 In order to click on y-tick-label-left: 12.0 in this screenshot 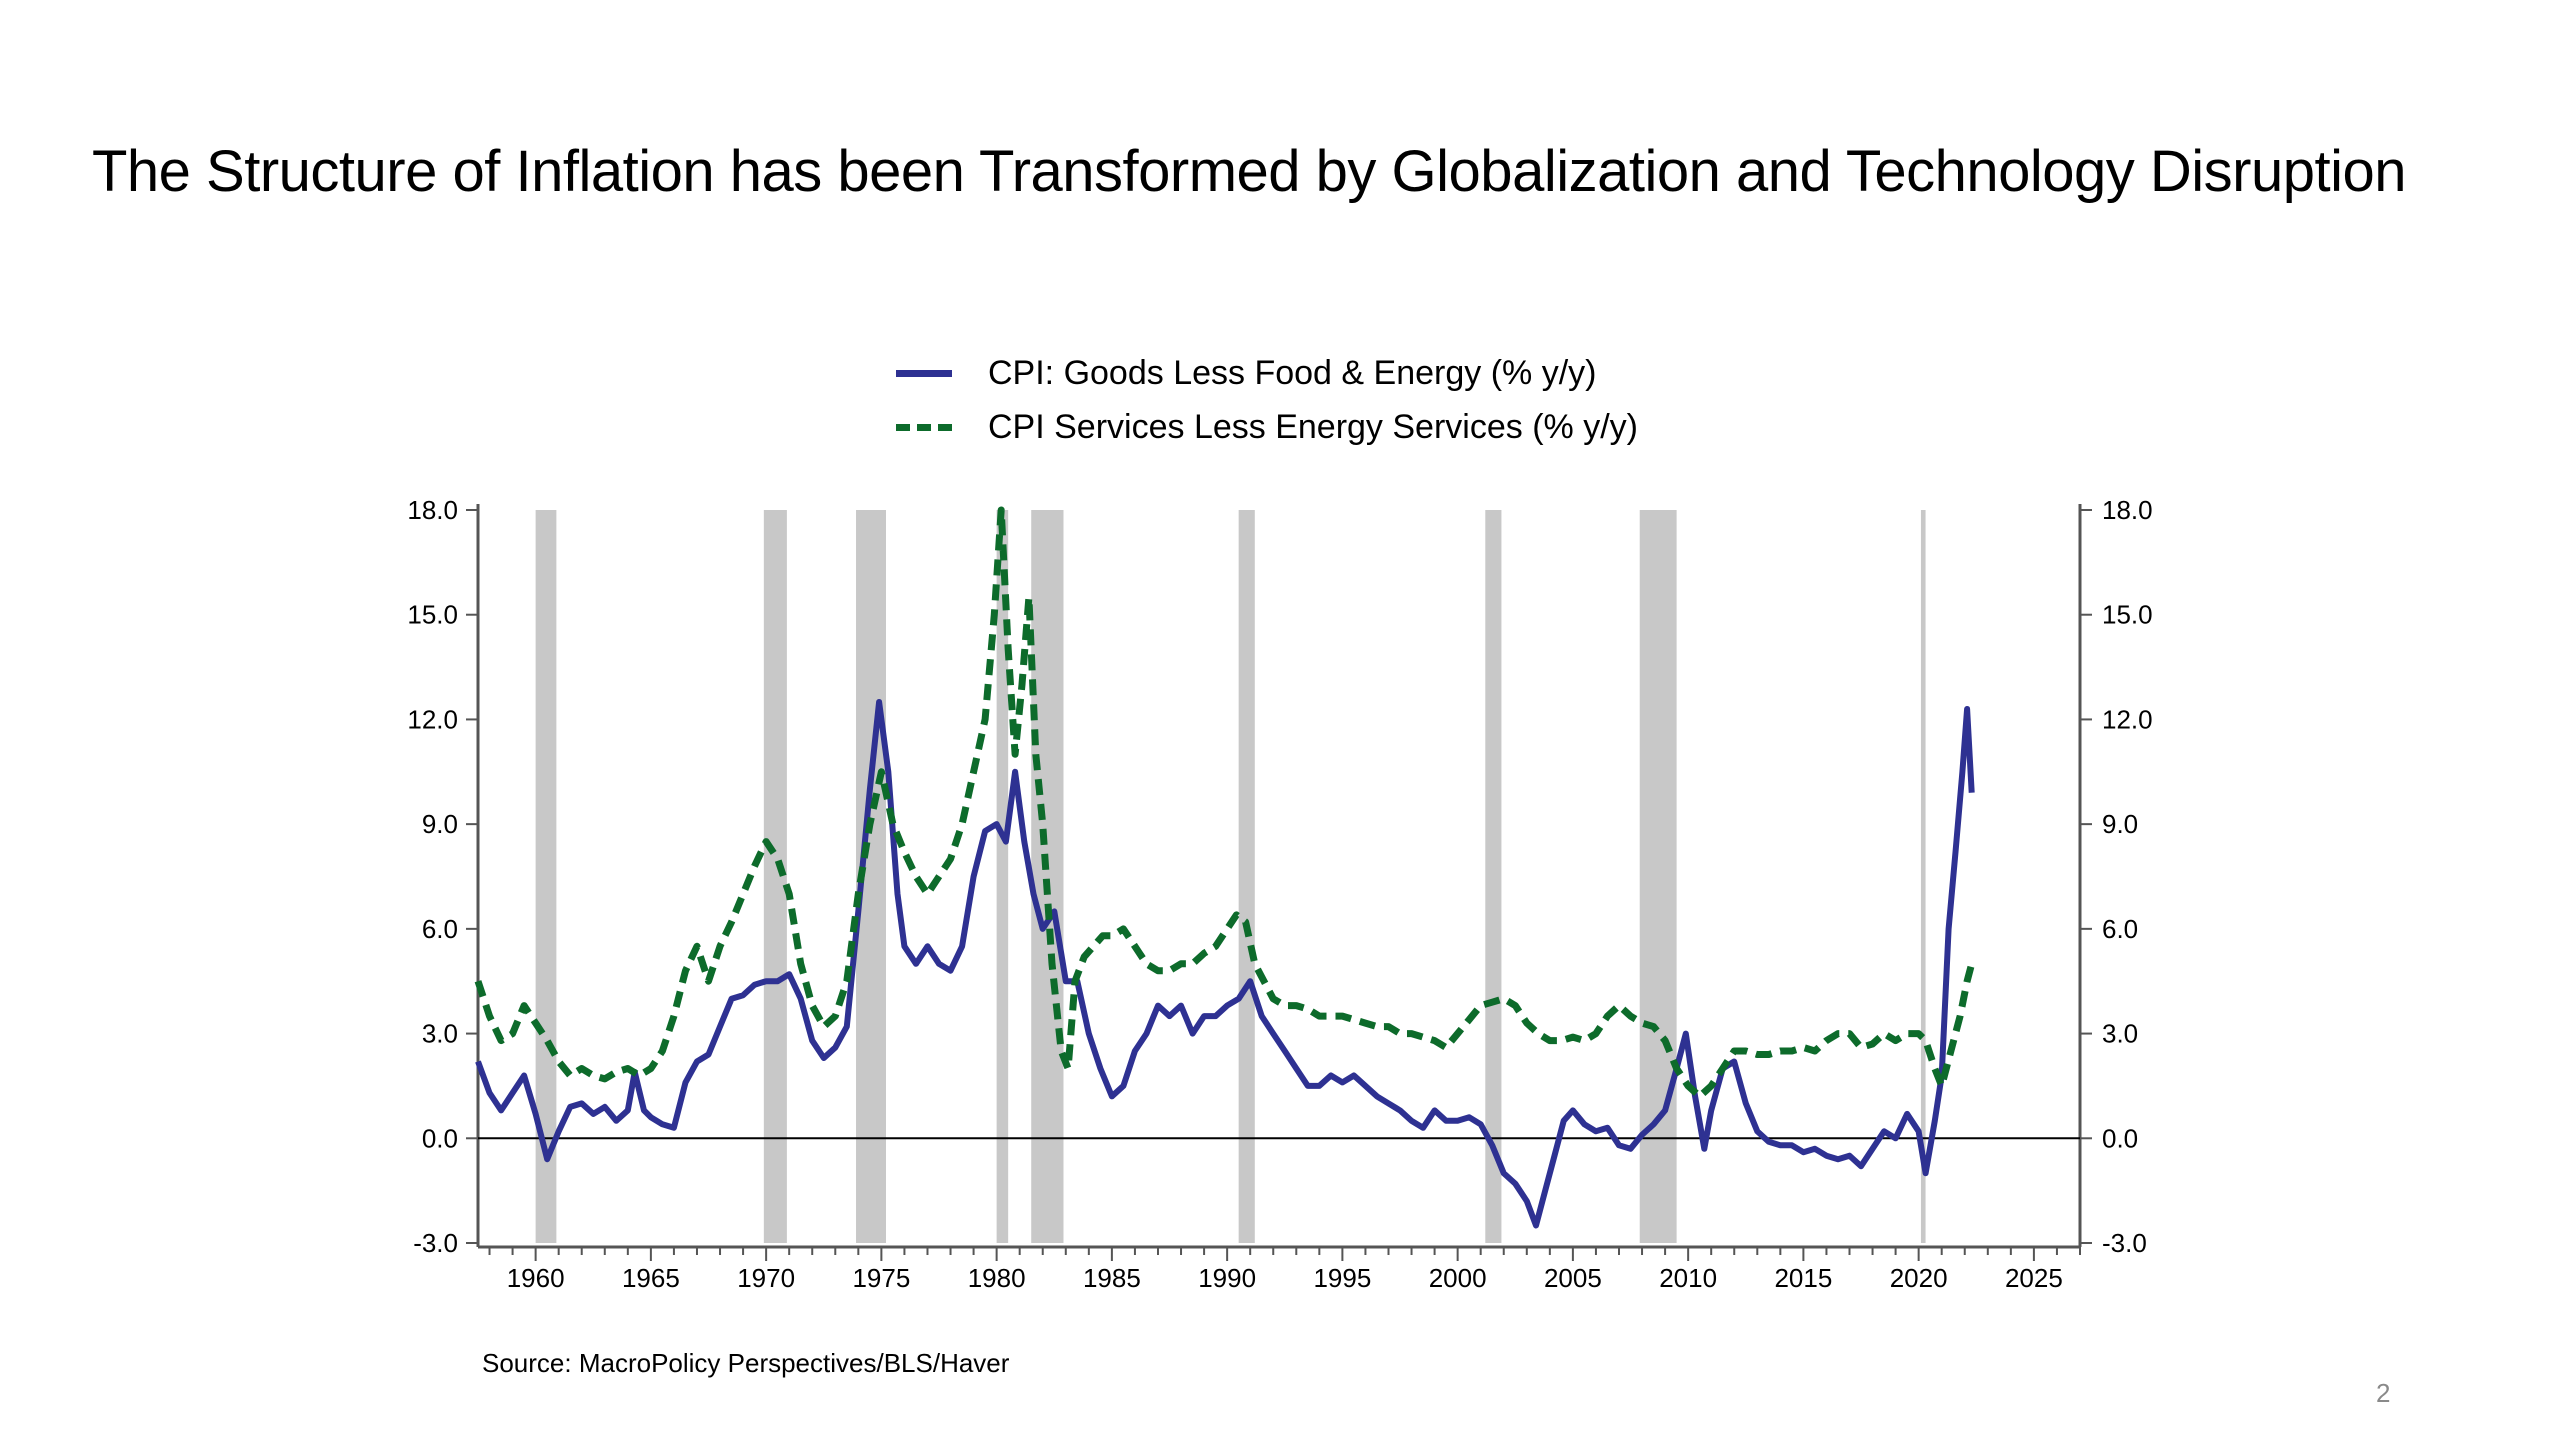, I will do `click(432, 719)`.